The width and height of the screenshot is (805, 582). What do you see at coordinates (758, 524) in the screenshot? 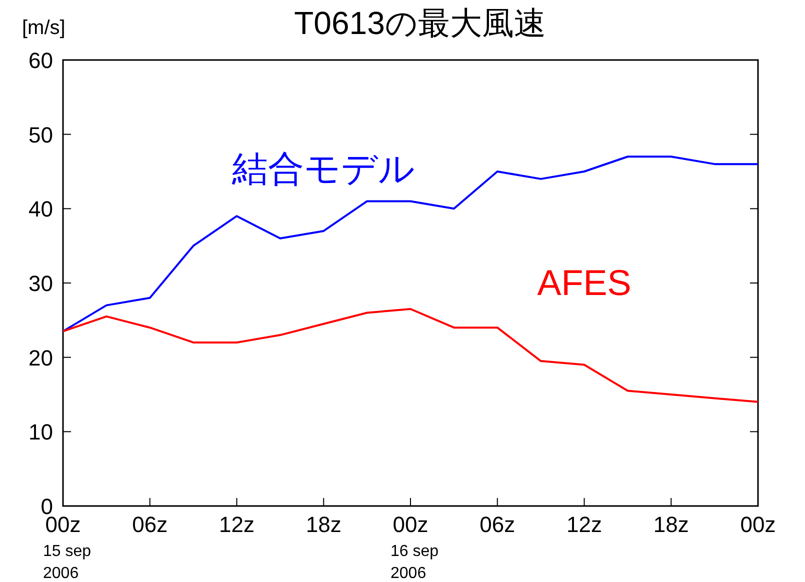
I see `x-tick-label: 00z` at bounding box center [758, 524].